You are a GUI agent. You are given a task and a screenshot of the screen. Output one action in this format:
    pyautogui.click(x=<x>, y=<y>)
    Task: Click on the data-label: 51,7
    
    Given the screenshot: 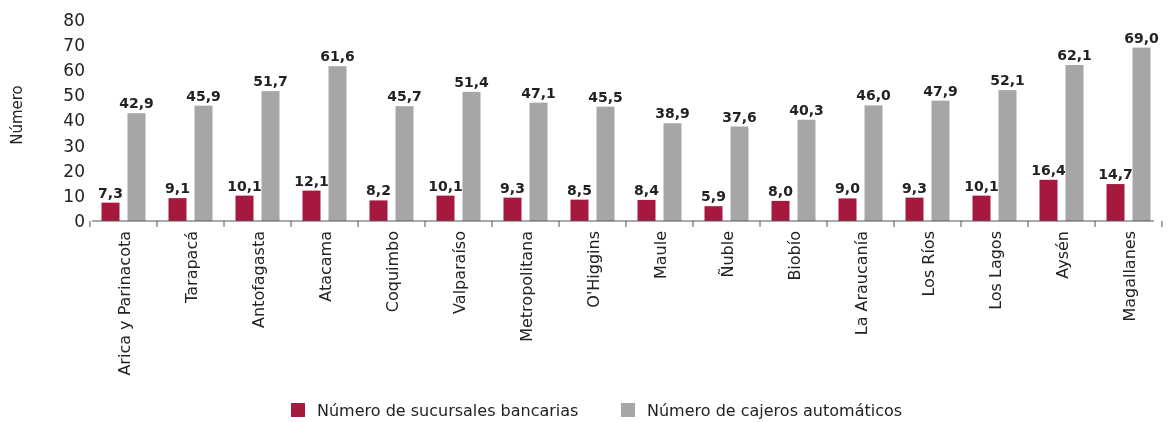 What is the action you would take?
    pyautogui.click(x=270, y=81)
    